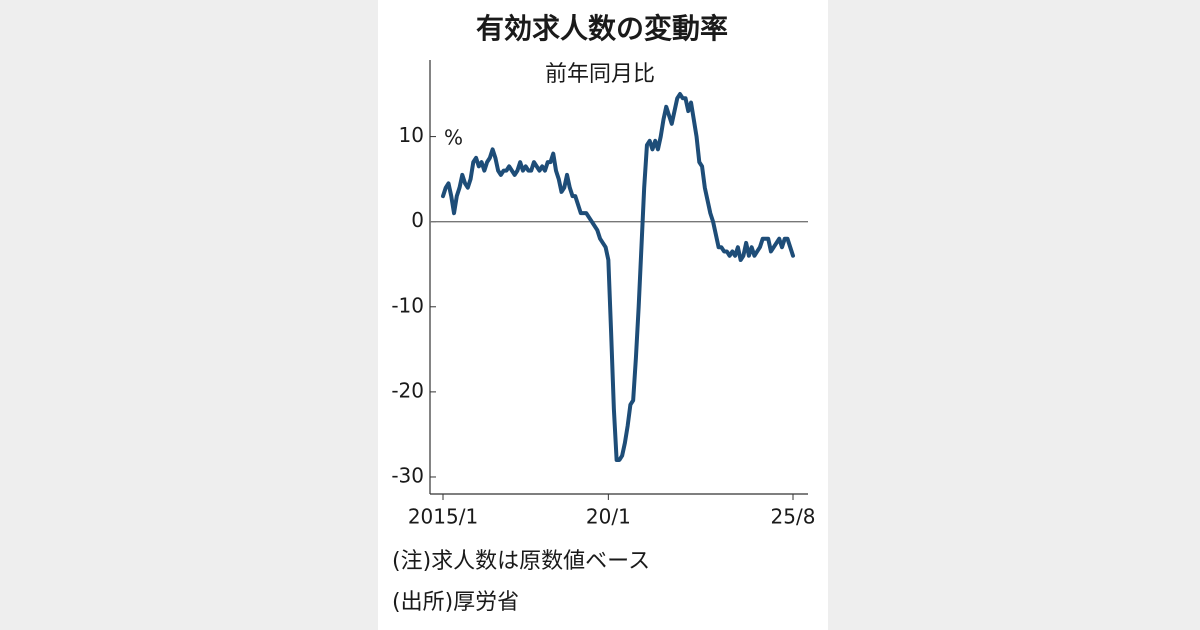  I want to click on y-tick-label: -20, so click(407, 390).